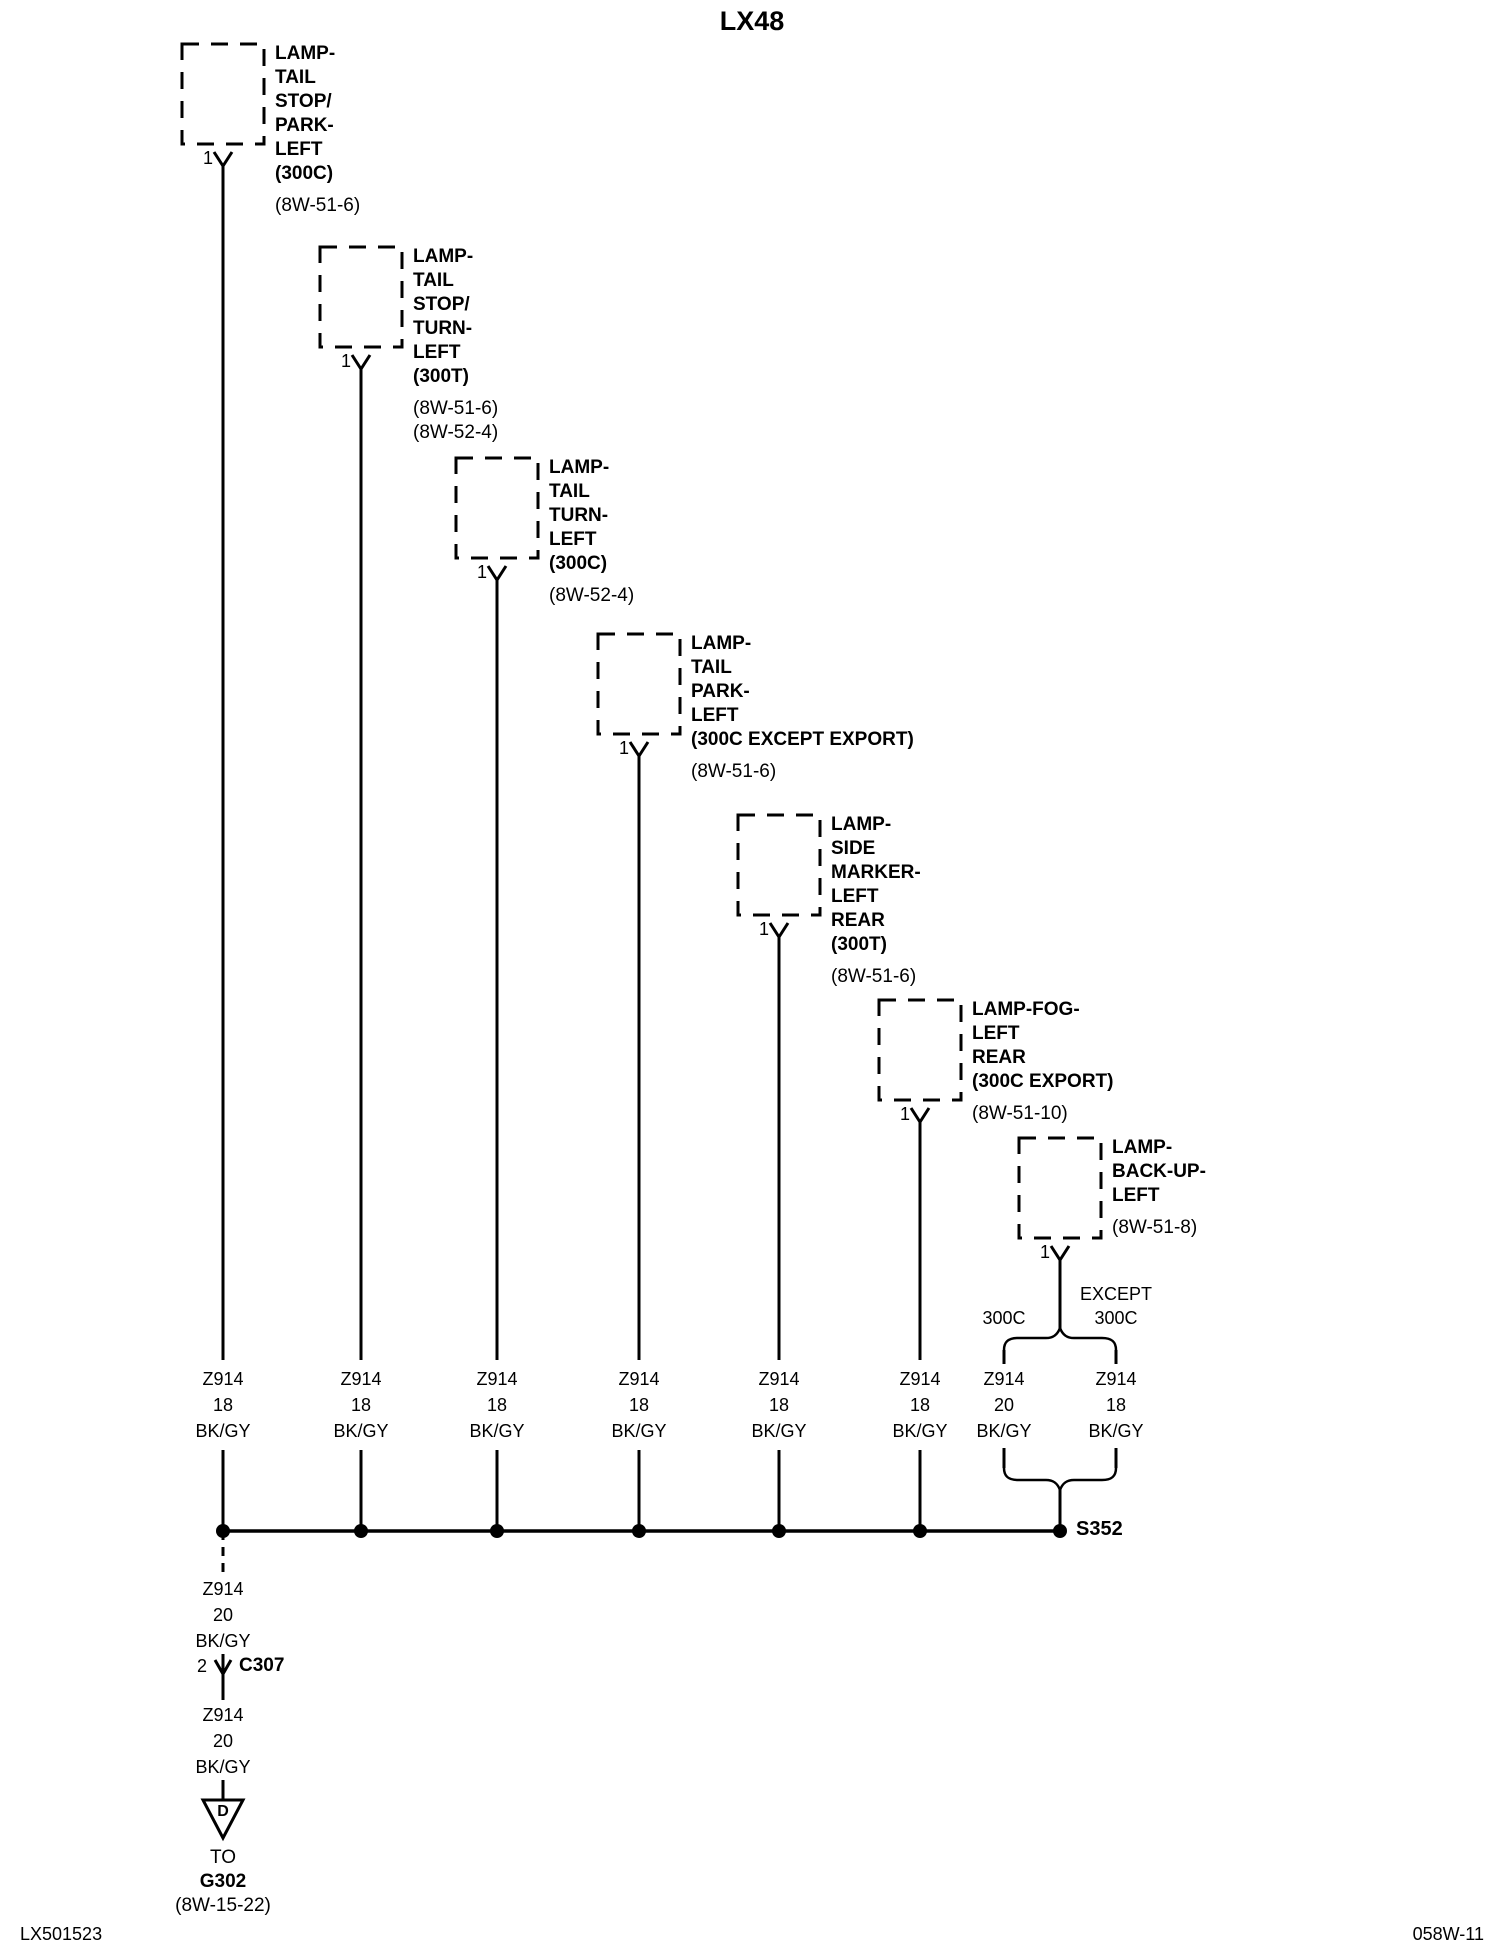 This screenshot has width=1504, height=1960. Describe the element at coordinates (223, 1881) in the screenshot. I see `ground-id-label: G302` at that location.